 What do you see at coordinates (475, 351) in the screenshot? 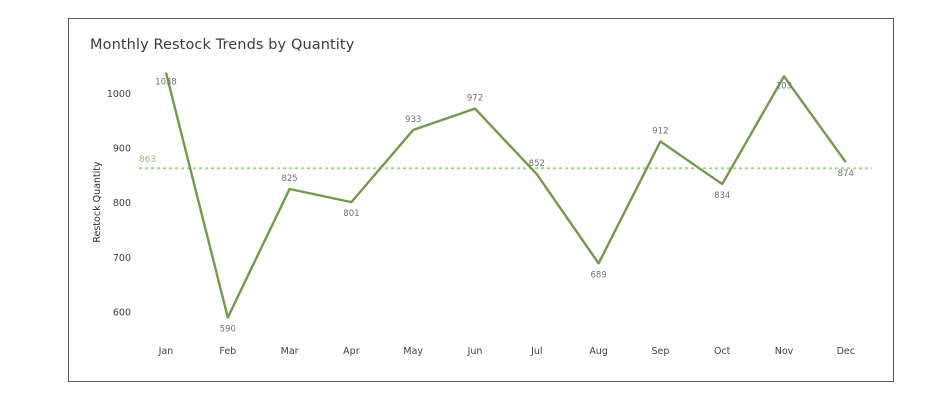
I see `x-tick-label: Jun` at bounding box center [475, 351].